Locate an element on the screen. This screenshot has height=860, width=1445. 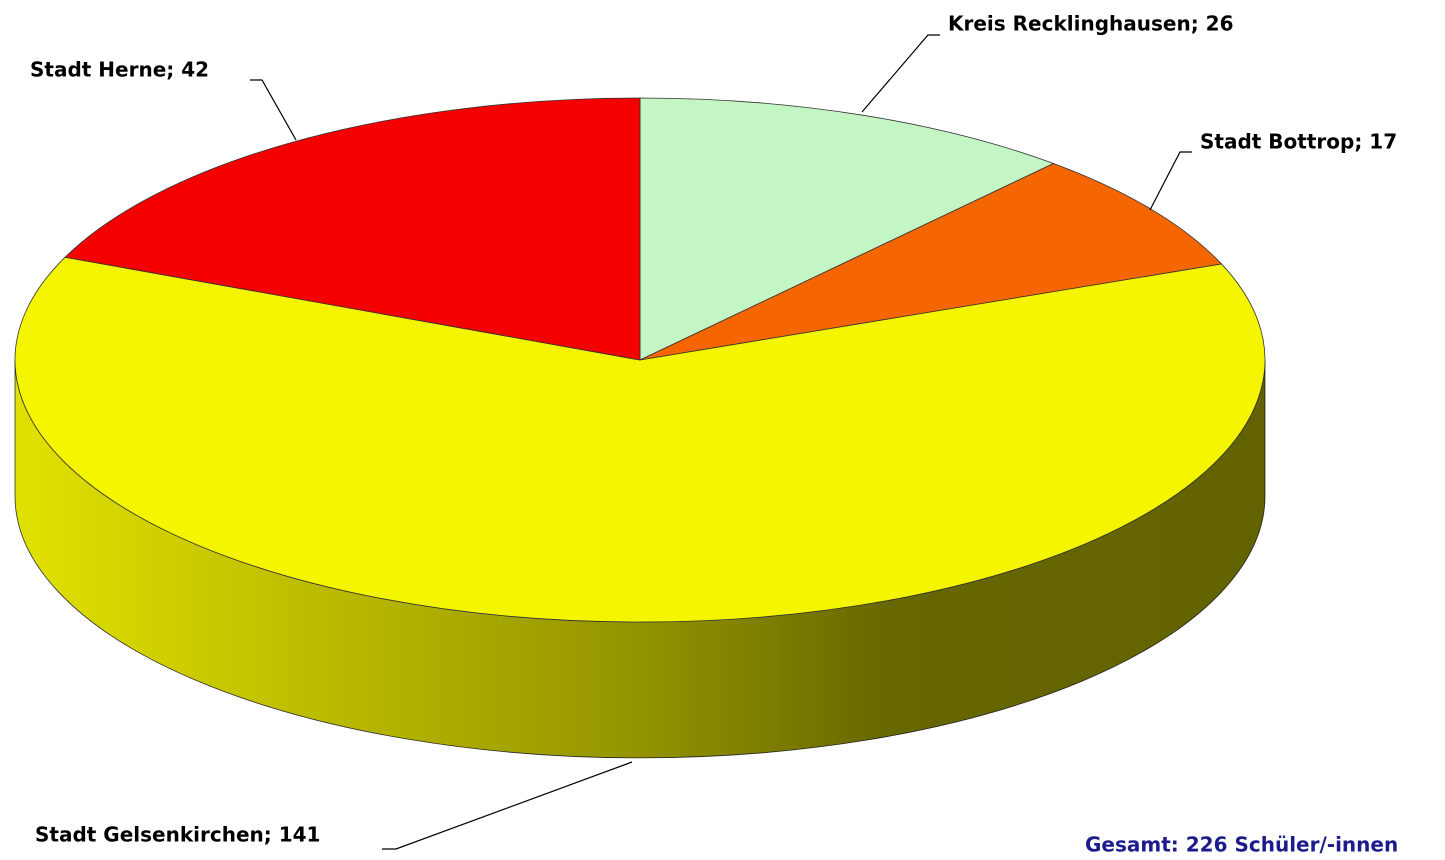
data-label: Stadt Gelsenkirchen; 141 is located at coordinates (177, 835).